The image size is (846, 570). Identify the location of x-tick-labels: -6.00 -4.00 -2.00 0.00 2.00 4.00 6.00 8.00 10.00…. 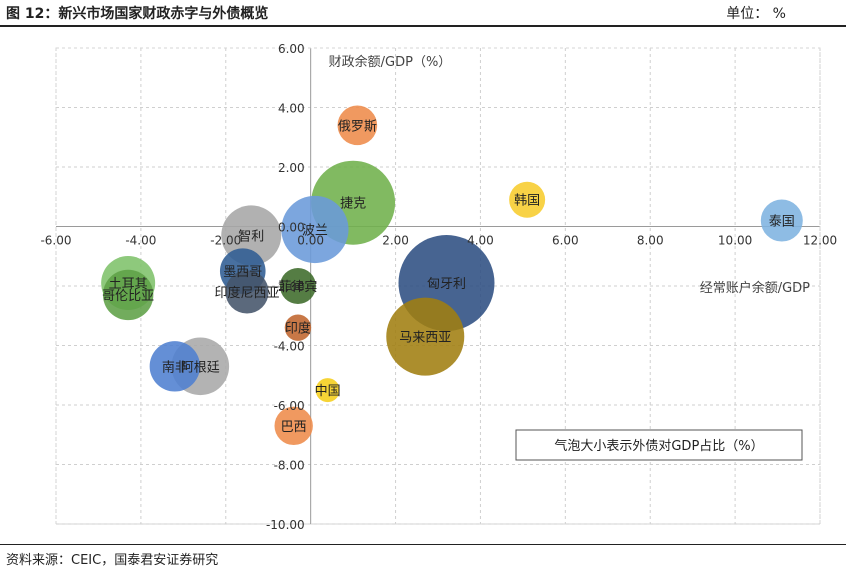
(438, 241).